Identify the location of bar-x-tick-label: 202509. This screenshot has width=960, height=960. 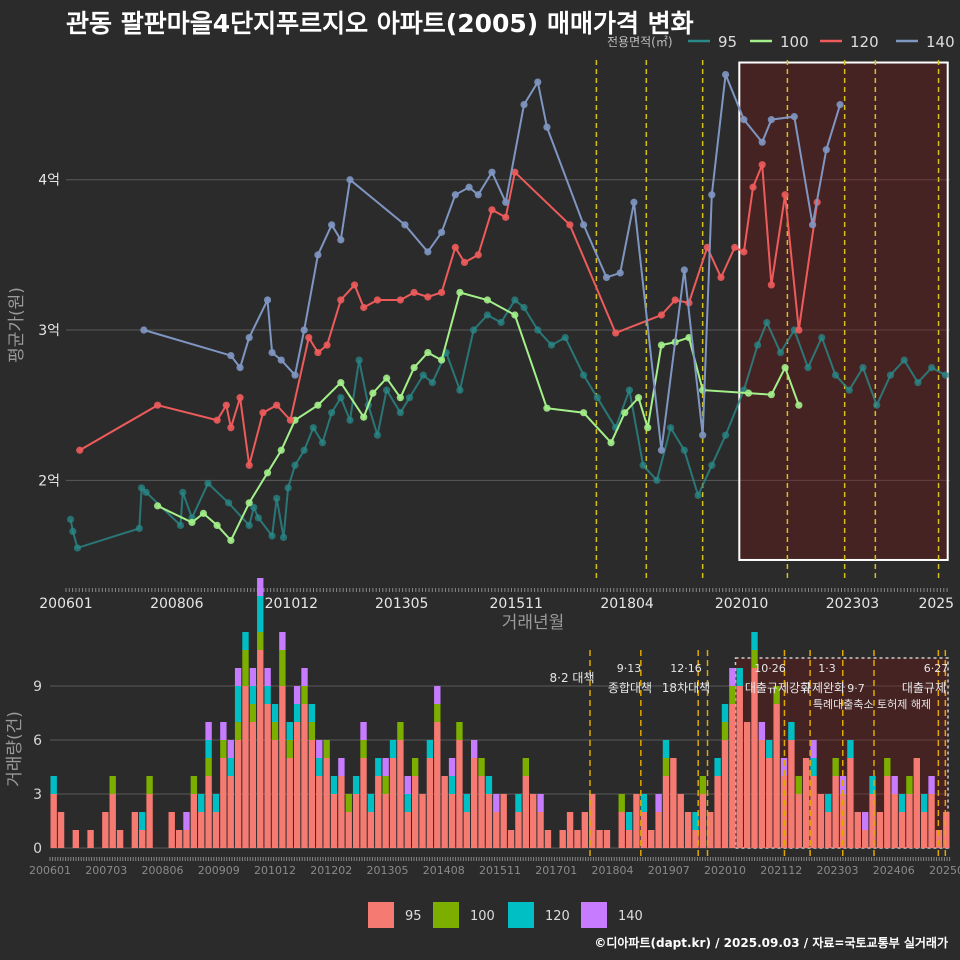
(944, 870).